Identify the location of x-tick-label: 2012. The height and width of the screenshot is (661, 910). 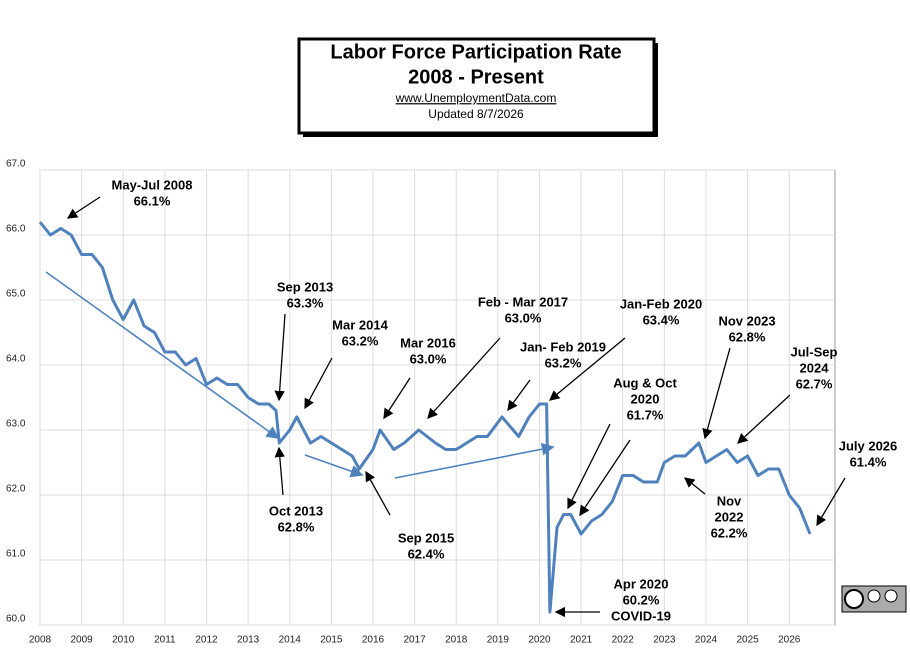
(206, 640).